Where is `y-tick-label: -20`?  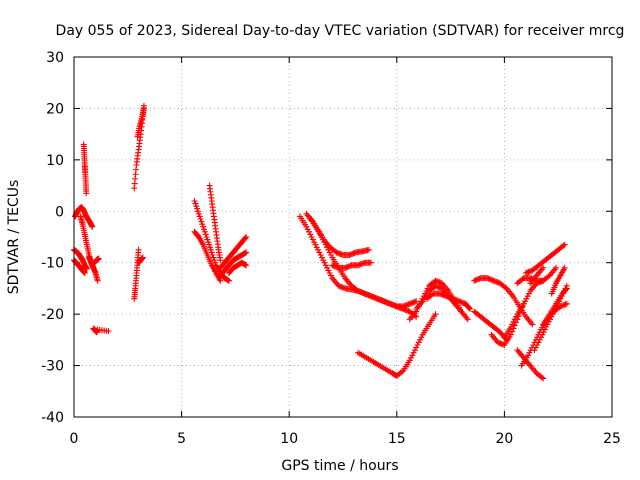
y-tick-label: -20 is located at coordinates (52, 315).